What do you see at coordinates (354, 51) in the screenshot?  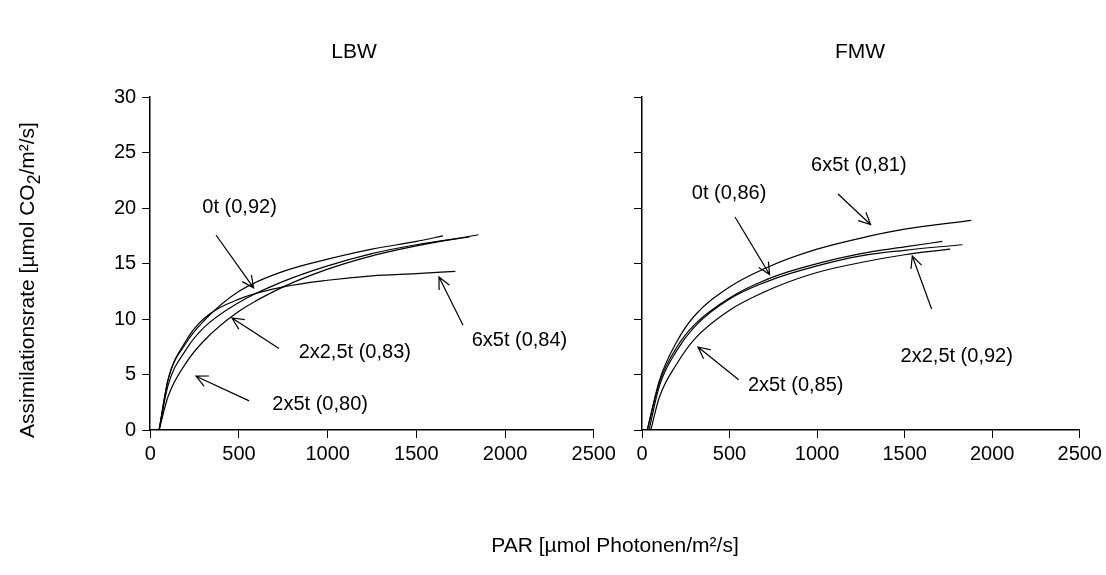 I see `chart-title: LBW` at bounding box center [354, 51].